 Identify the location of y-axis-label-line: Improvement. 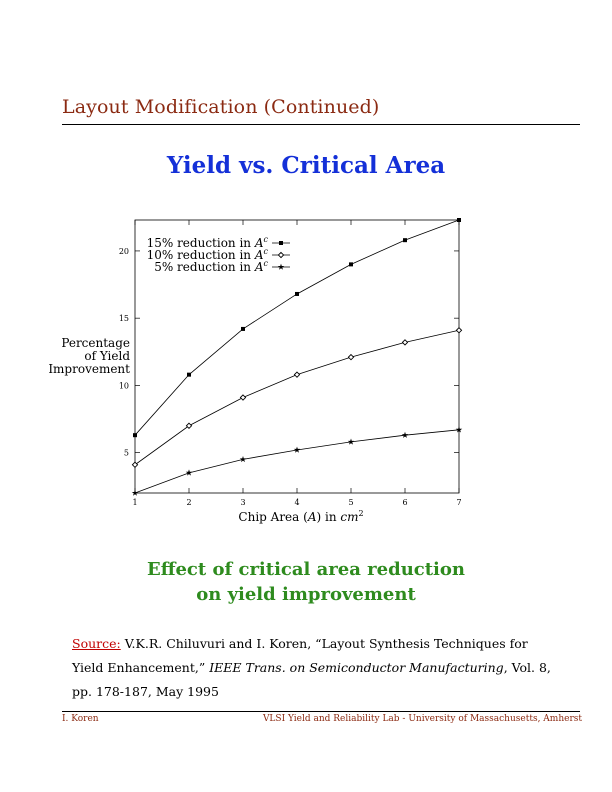
(89, 369).